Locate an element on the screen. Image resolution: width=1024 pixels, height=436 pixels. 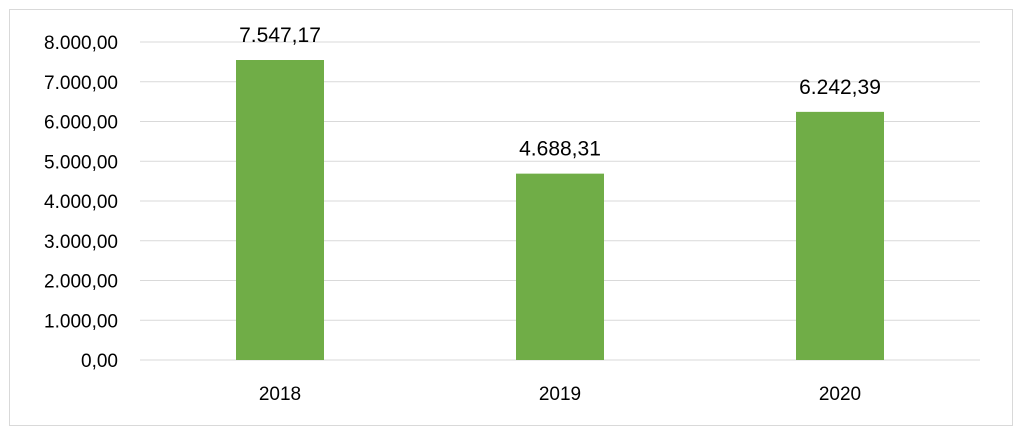
bar-2020 is located at coordinates (840, 236).